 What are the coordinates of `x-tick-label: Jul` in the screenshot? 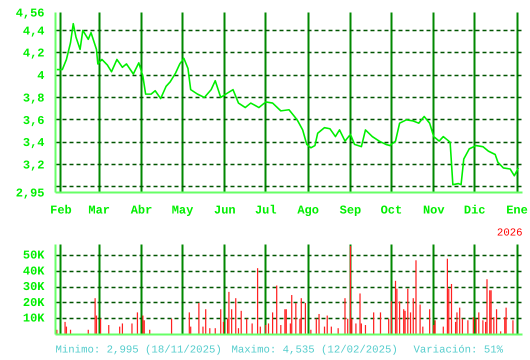 It's located at (265, 211).